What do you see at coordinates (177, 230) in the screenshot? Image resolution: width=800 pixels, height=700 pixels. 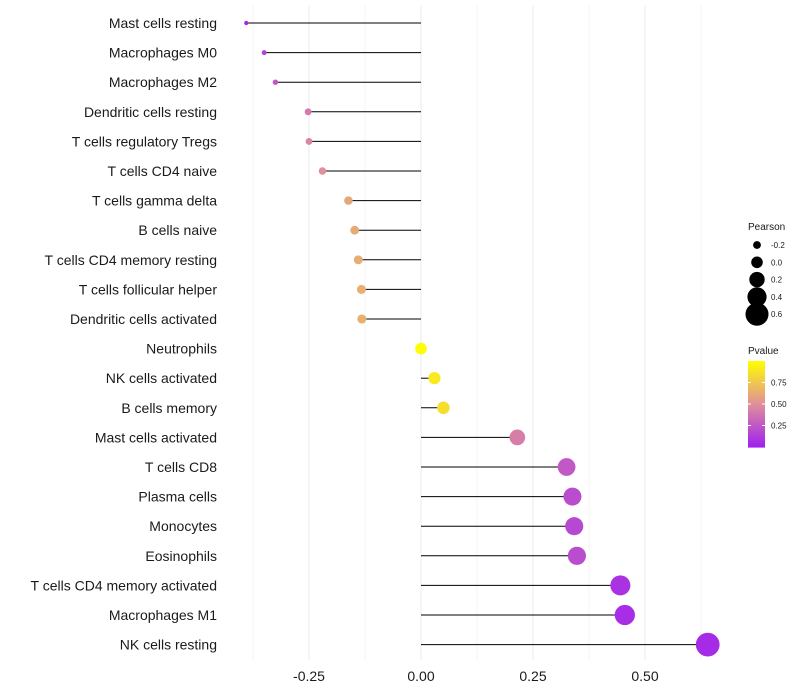 I see `y-tick-label: B cells naive` at bounding box center [177, 230].